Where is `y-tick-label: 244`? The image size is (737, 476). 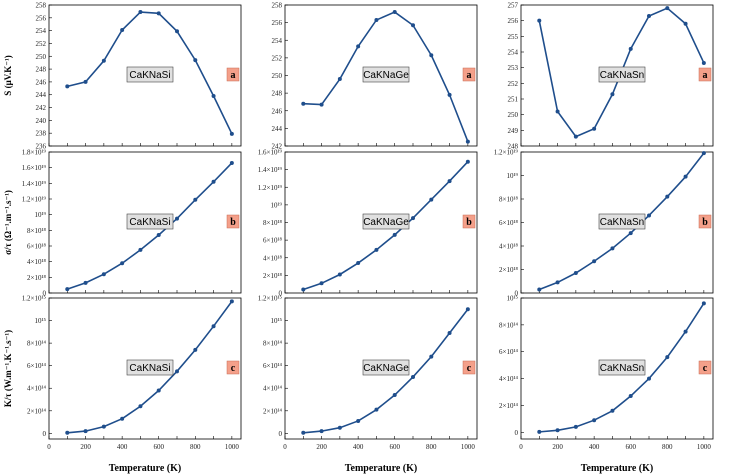 y-tick-label: 244 is located at coordinates (277, 129).